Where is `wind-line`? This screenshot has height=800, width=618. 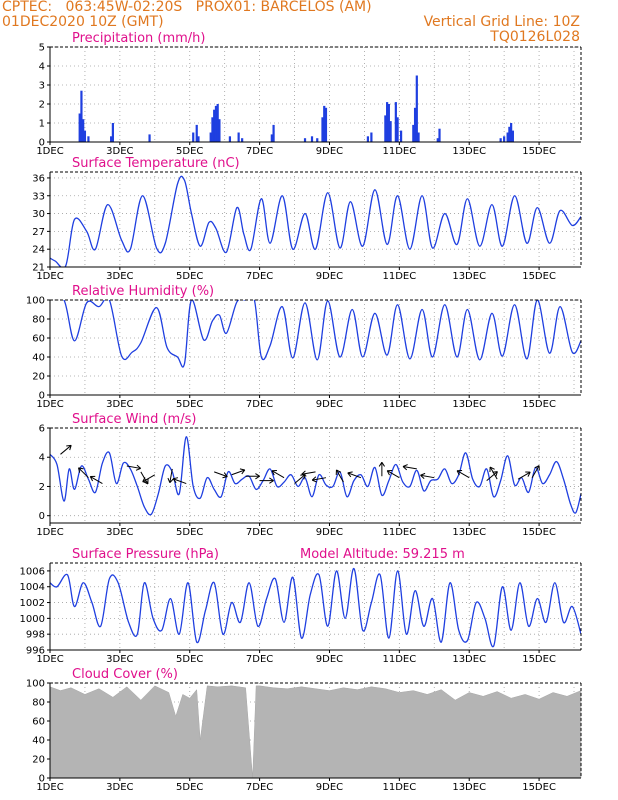 wind-line is located at coordinates (315, 476).